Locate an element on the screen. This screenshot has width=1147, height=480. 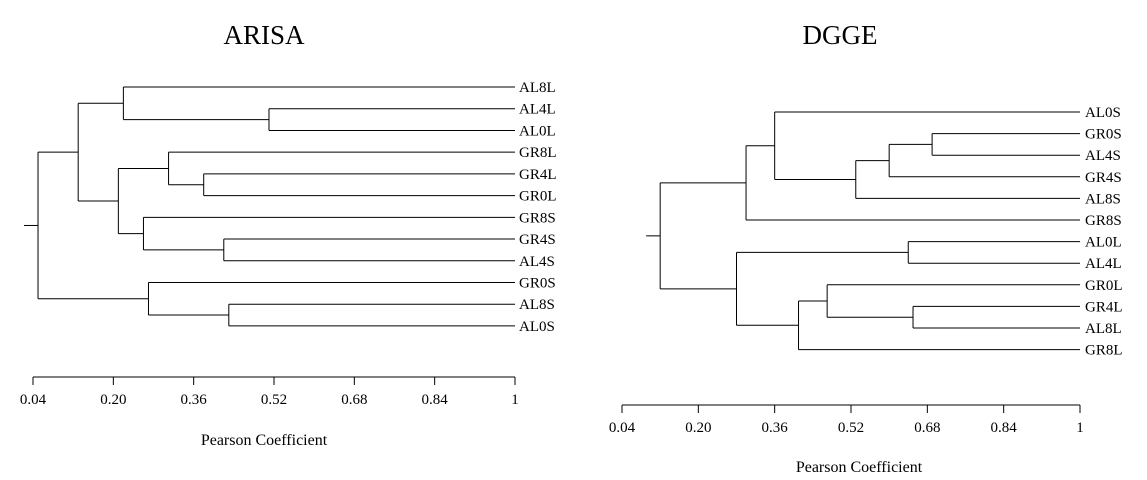
dgge-x-axis: 0.04 0.20 0.36 0.52 0.68 0.84 1 is located at coordinates (846, 420).